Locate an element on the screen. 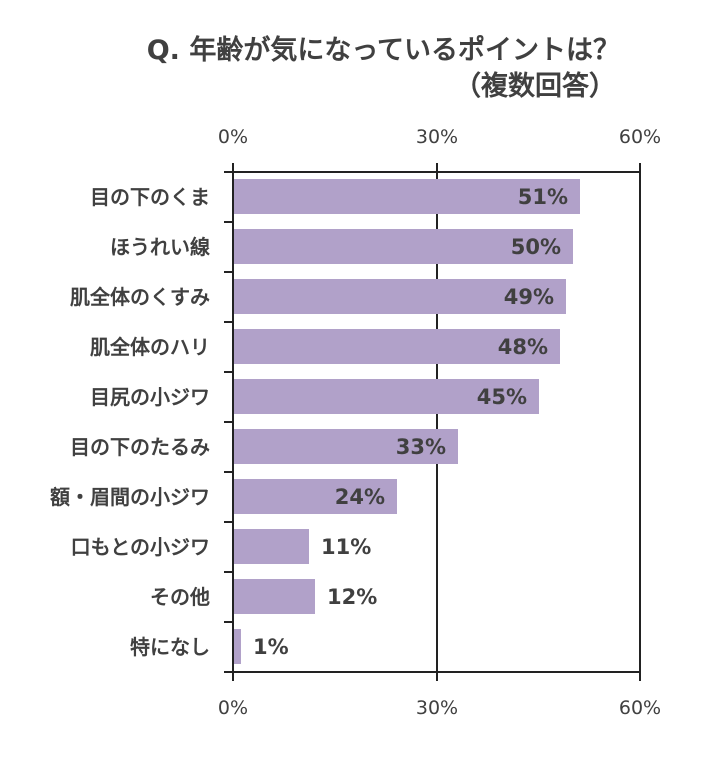 This screenshot has height=762, width=720. value-label: 11% is located at coordinates (346, 547).